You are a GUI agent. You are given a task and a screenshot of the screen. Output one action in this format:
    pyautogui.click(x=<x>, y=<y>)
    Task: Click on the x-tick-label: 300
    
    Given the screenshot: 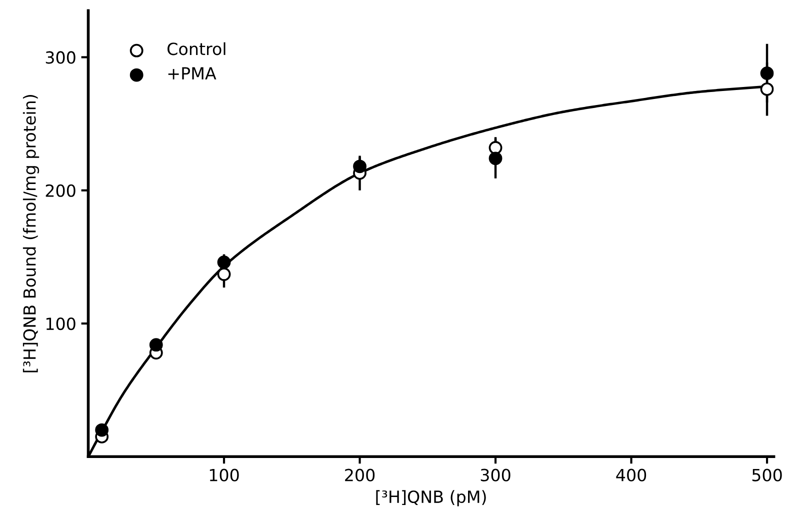 What is the action you would take?
    pyautogui.click(x=495, y=475)
    